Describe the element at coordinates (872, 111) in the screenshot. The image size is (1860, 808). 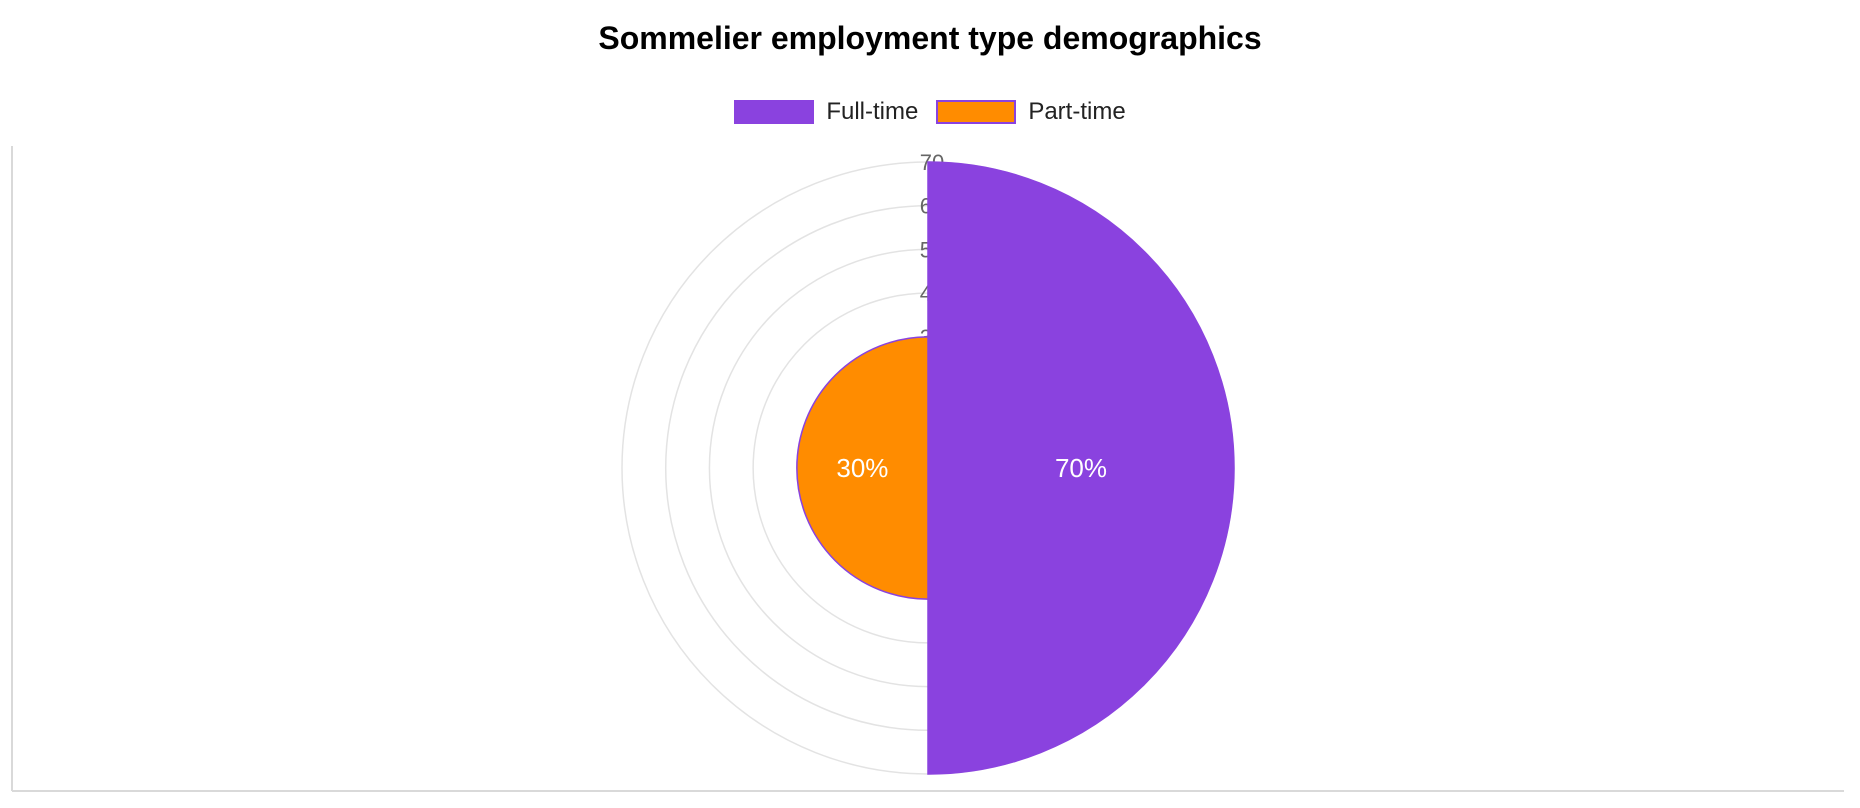
I see `legend-label-full-time: Full-time` at that location.